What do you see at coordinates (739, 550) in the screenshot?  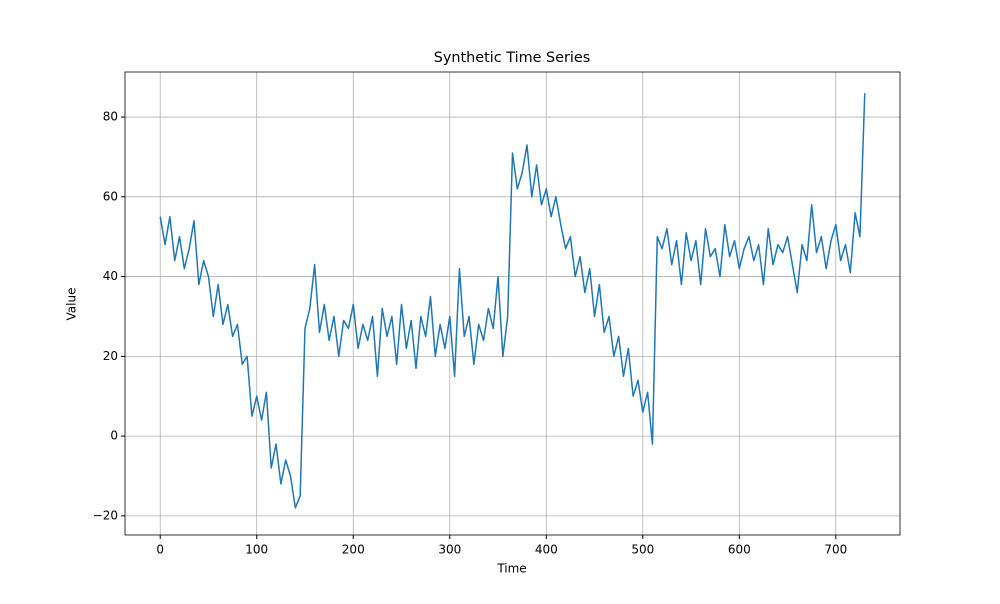 I see `x-tick-label: 600` at bounding box center [739, 550].